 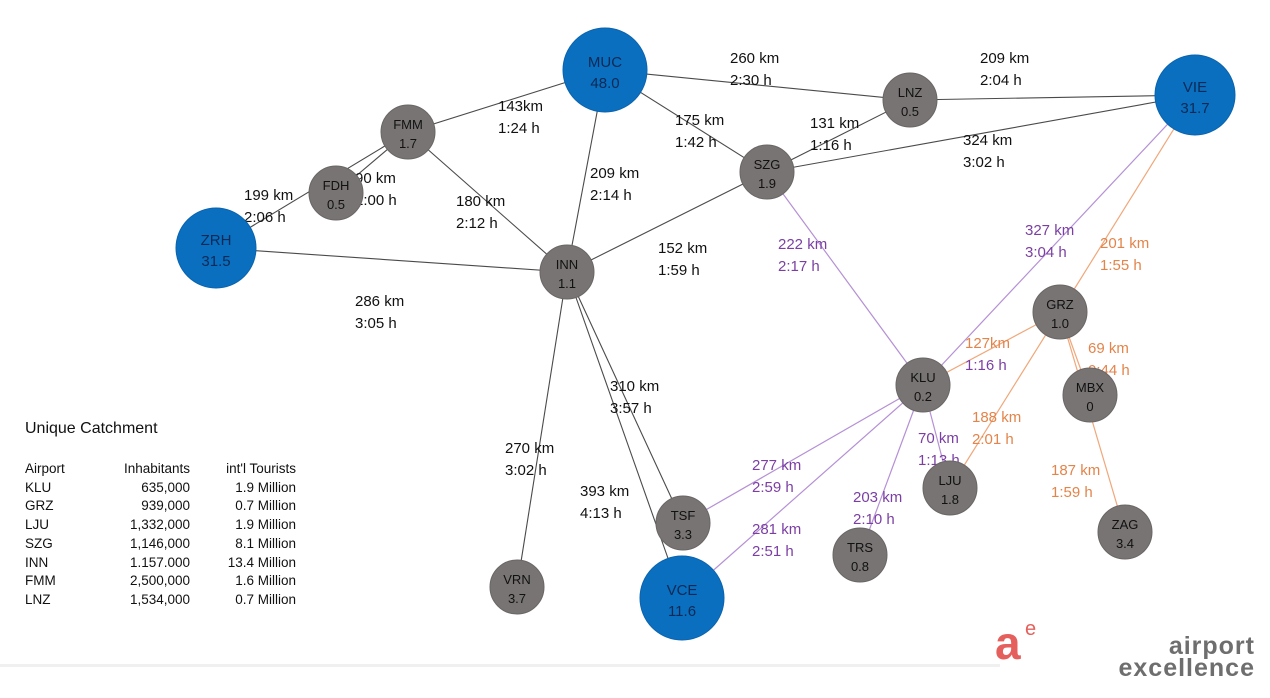 What do you see at coordinates (567, 264) in the screenshot?
I see `airport-code: INN` at bounding box center [567, 264].